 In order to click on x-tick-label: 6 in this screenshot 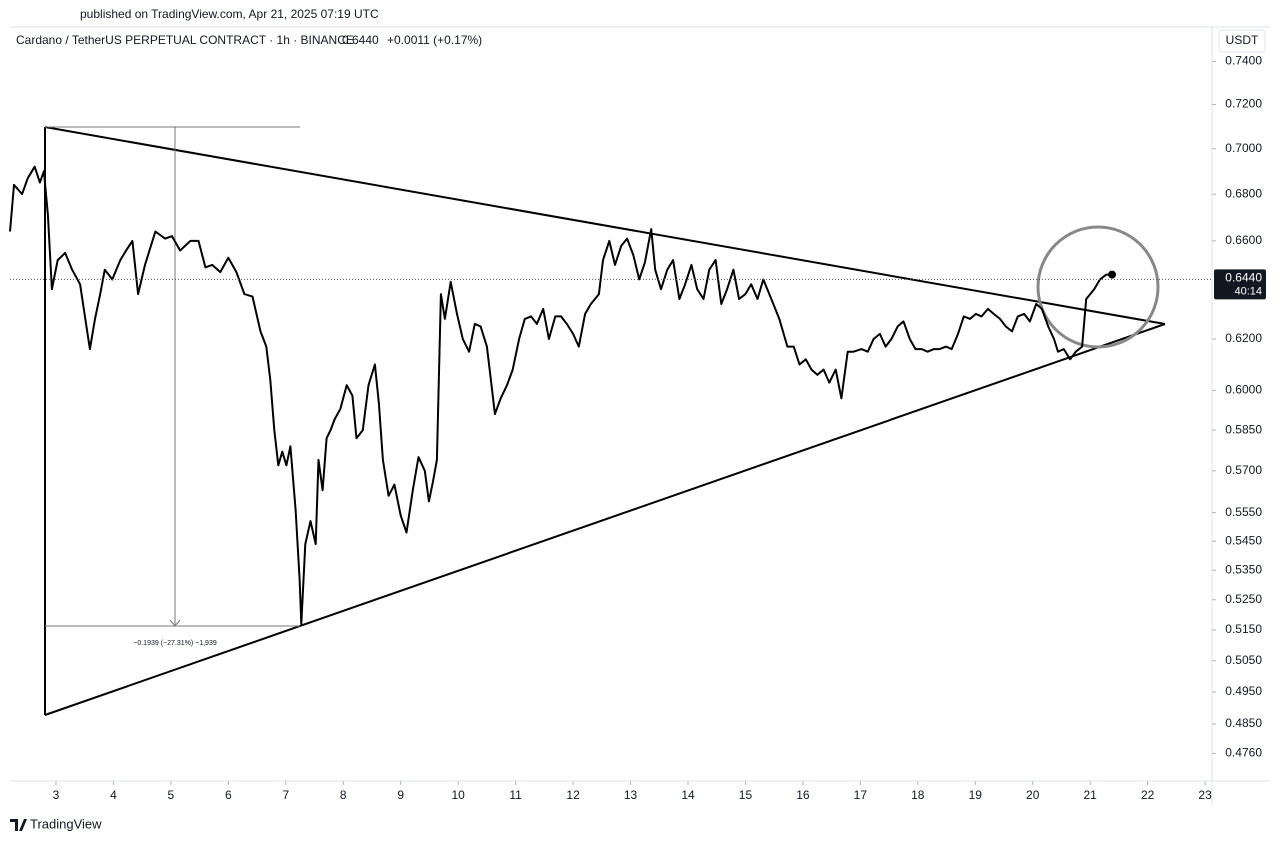, I will do `click(228, 795)`.